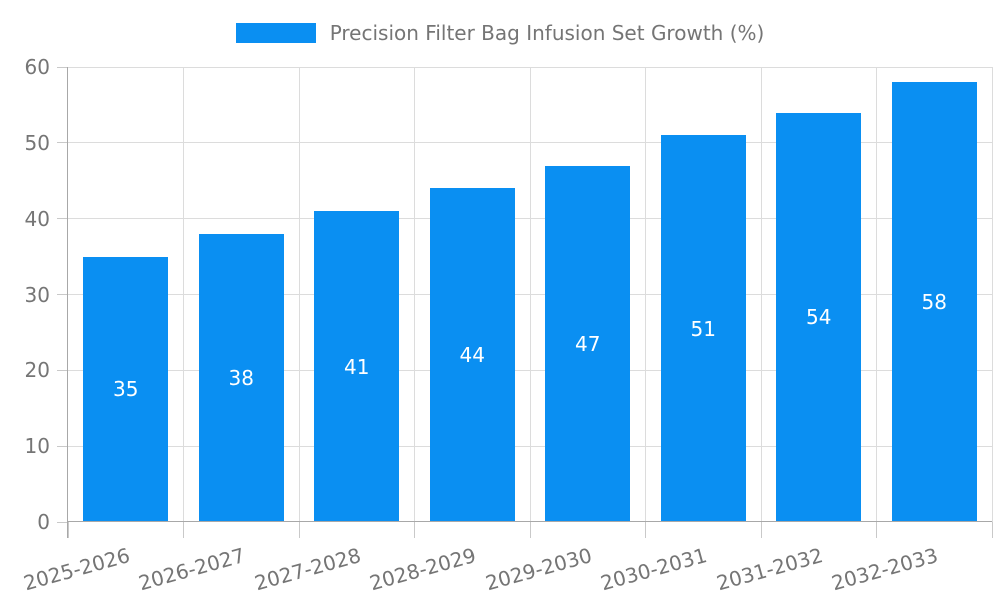  I want to click on bar-value-label: 58, so click(934, 302).